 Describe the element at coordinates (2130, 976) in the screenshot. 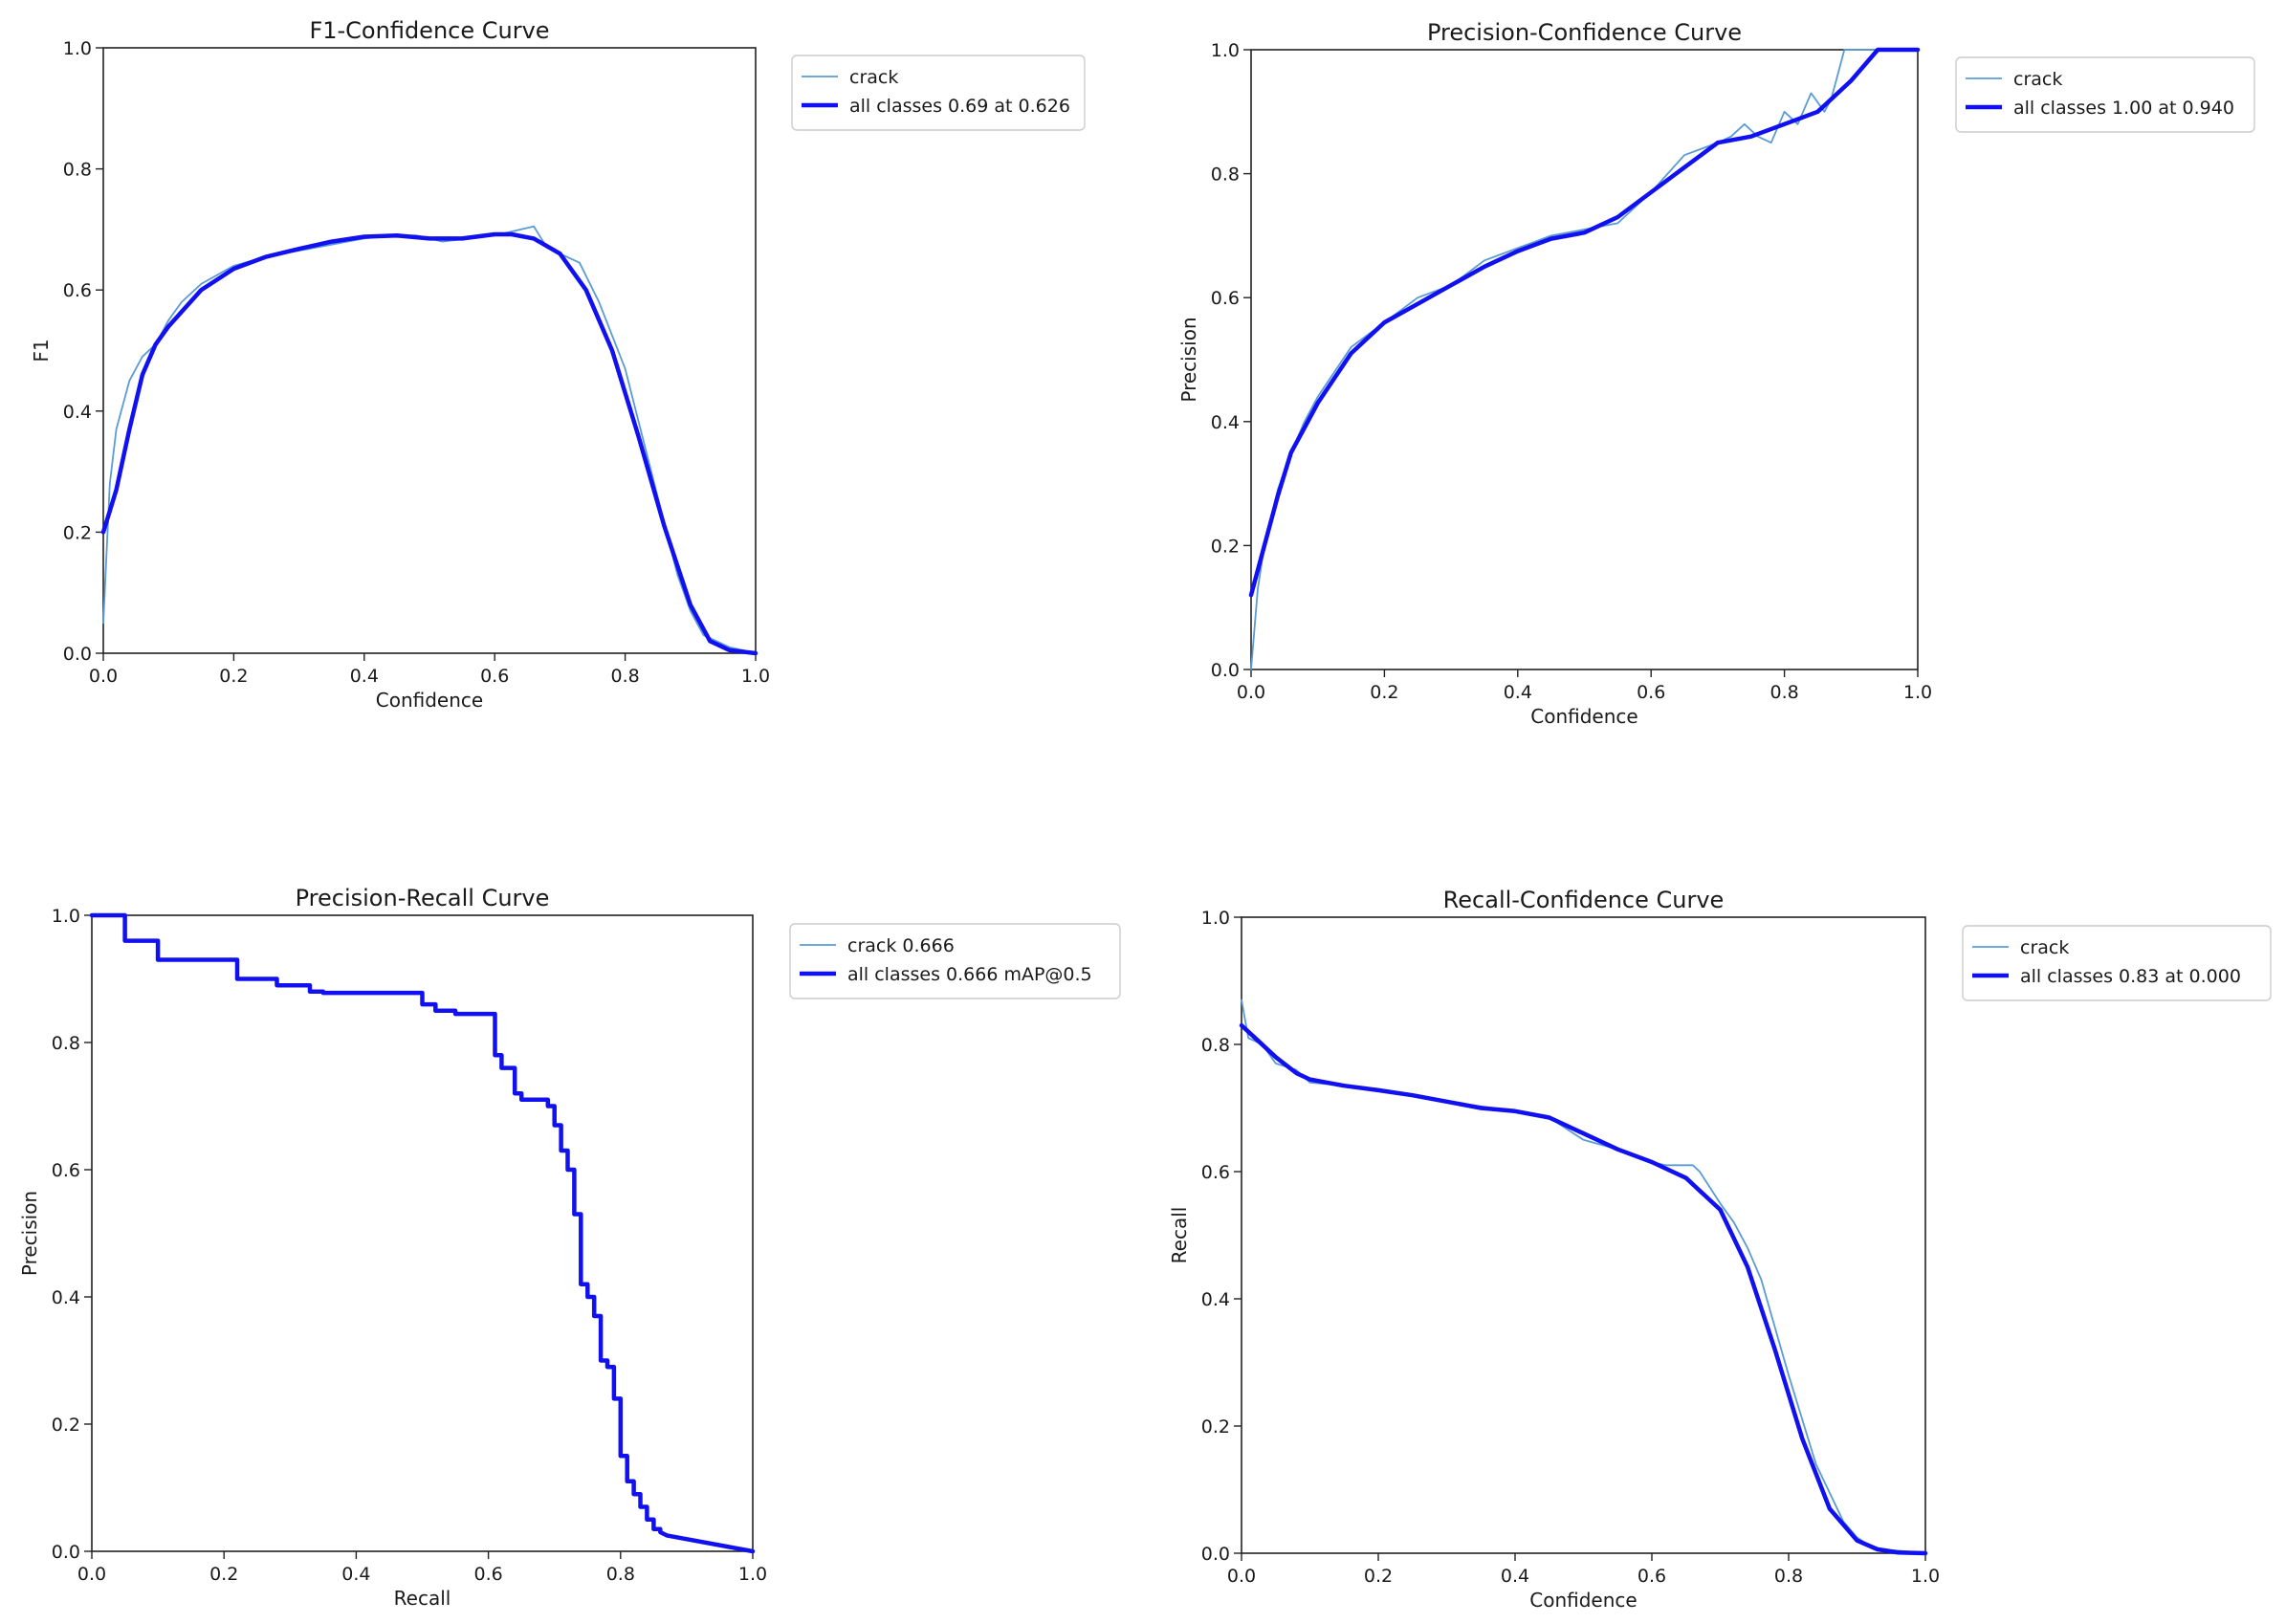

I see `legend-entry: all classes 0.83 at 0.000` at that location.